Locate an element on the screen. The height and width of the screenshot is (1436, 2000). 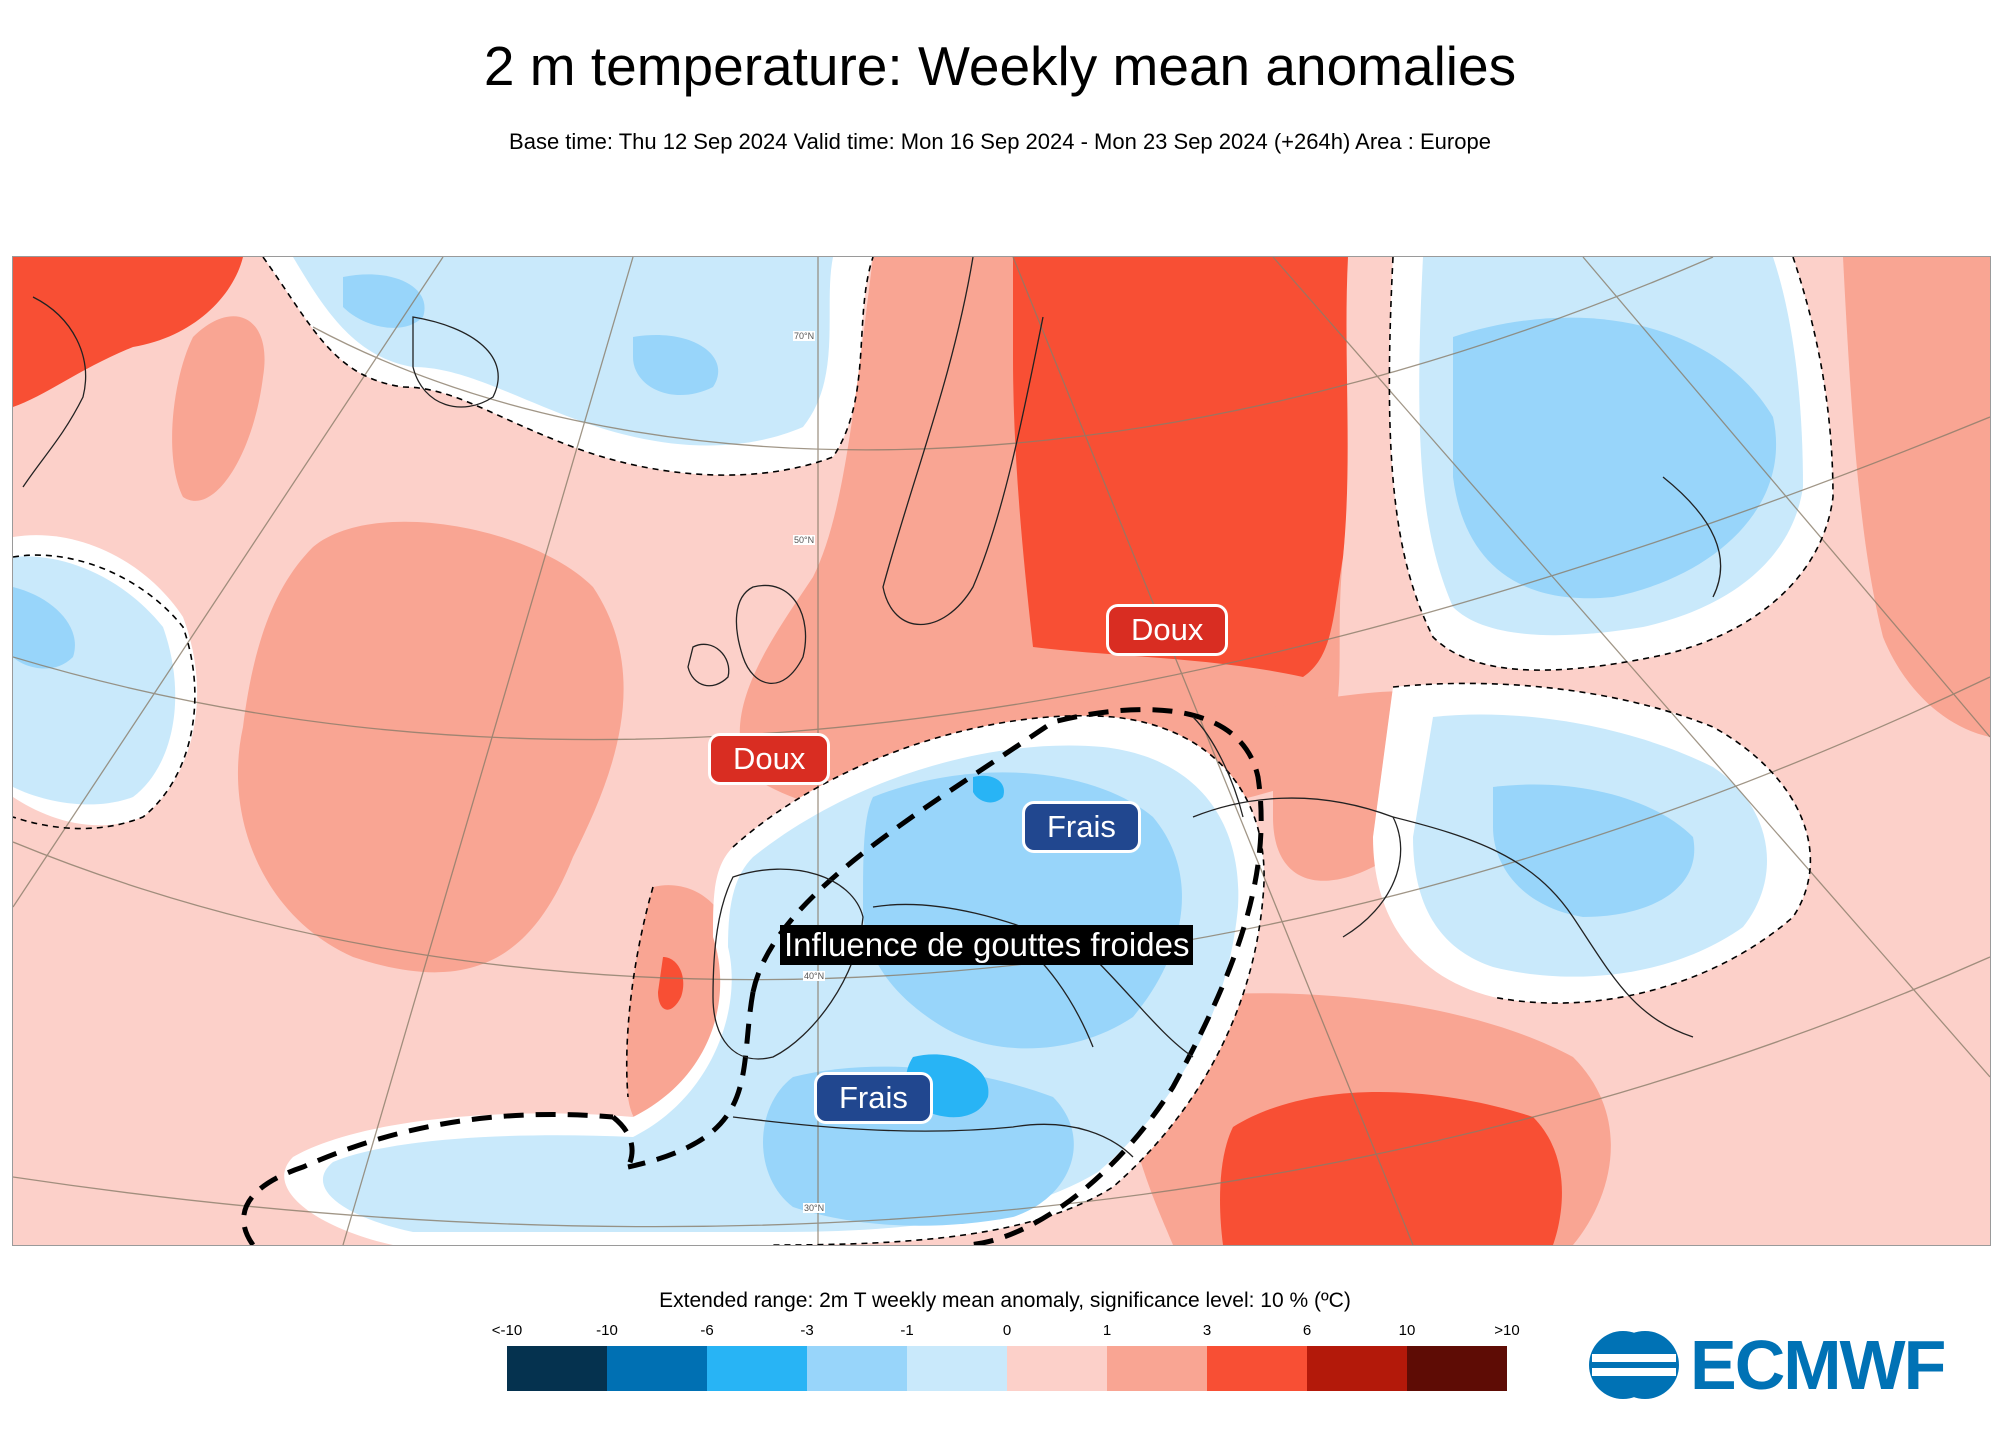
colorbar-tick-label: 10 is located at coordinates (1407, 1330).